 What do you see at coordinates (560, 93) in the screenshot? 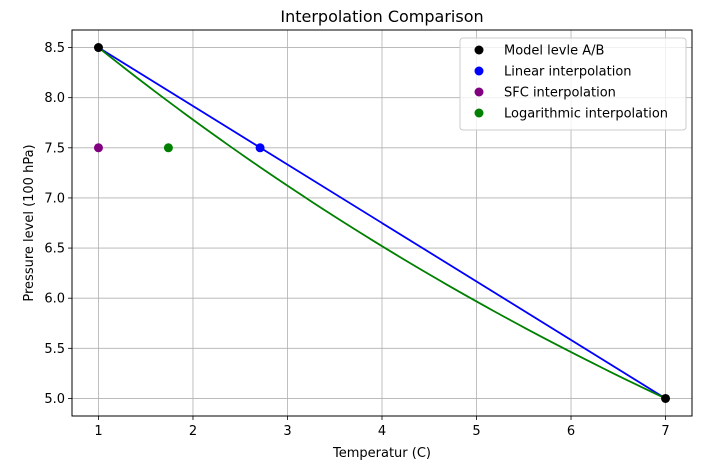
I see `legend-label: SFC interpolation` at bounding box center [560, 93].